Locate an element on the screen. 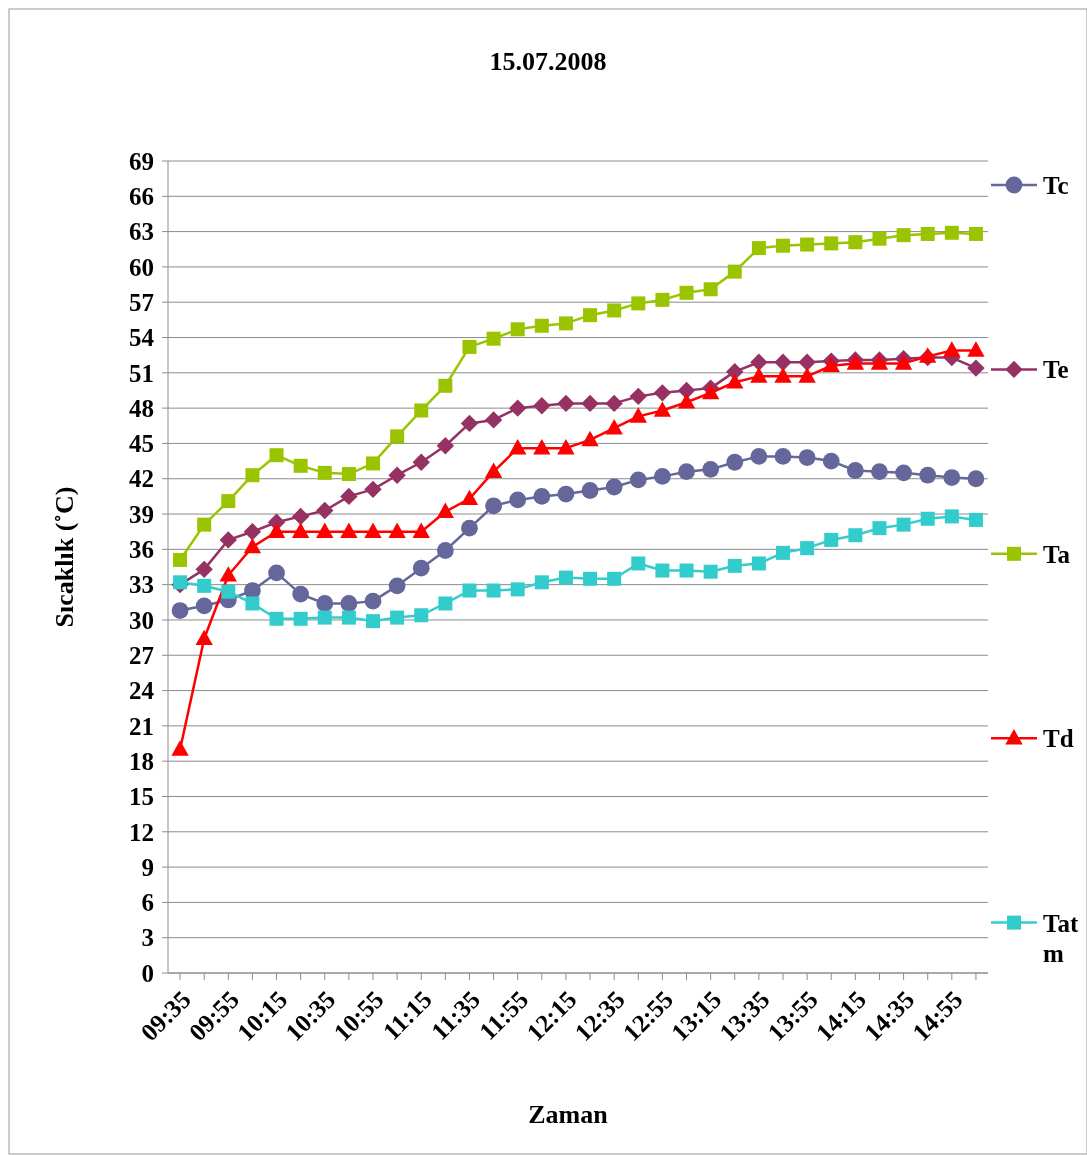 This screenshot has height=1155, width=1087. y-tick-label: 33 is located at coordinates (141, 585).